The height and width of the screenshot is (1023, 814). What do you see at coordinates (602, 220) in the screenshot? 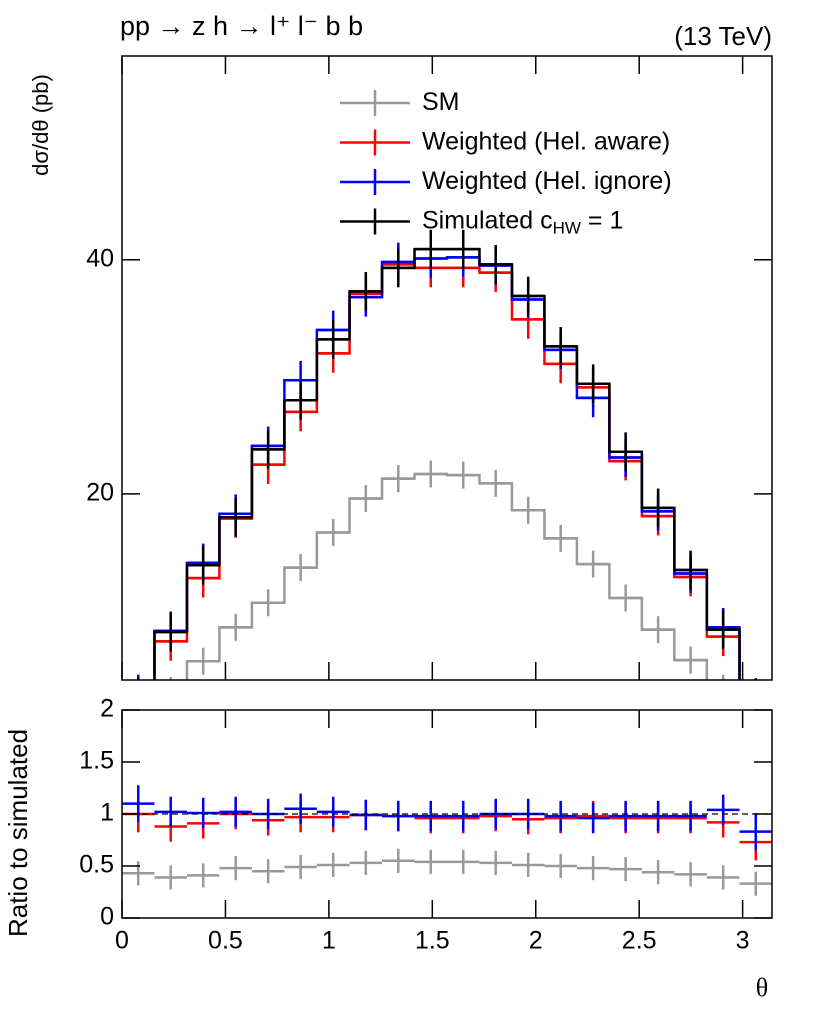
I see `legend-tail: = 1` at bounding box center [602, 220].